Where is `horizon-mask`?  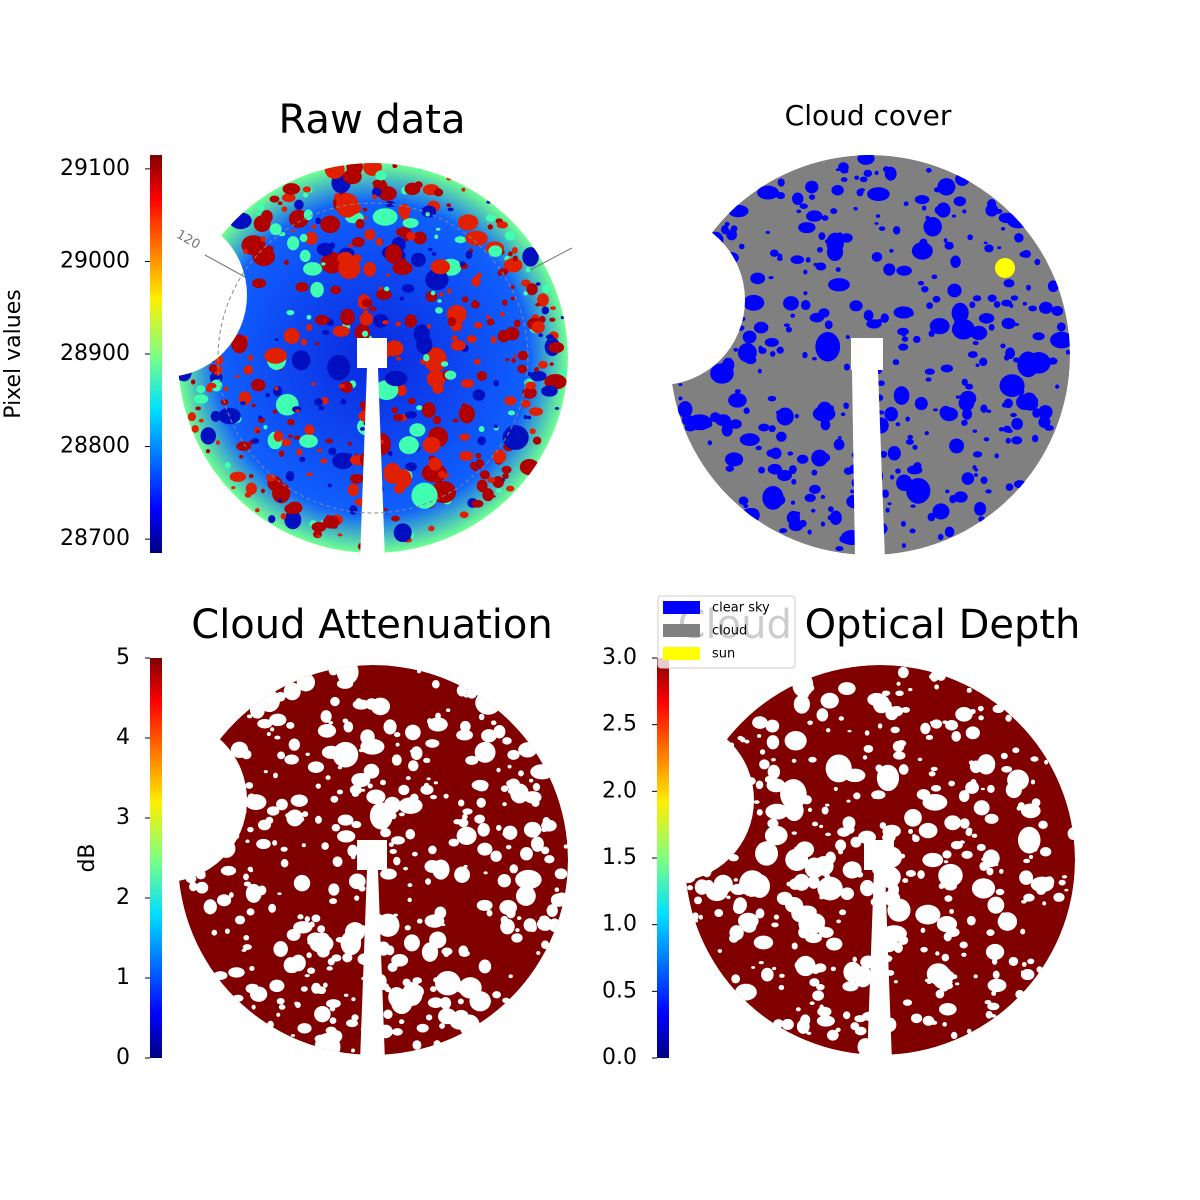 horizon-mask is located at coordinates (672, 800).